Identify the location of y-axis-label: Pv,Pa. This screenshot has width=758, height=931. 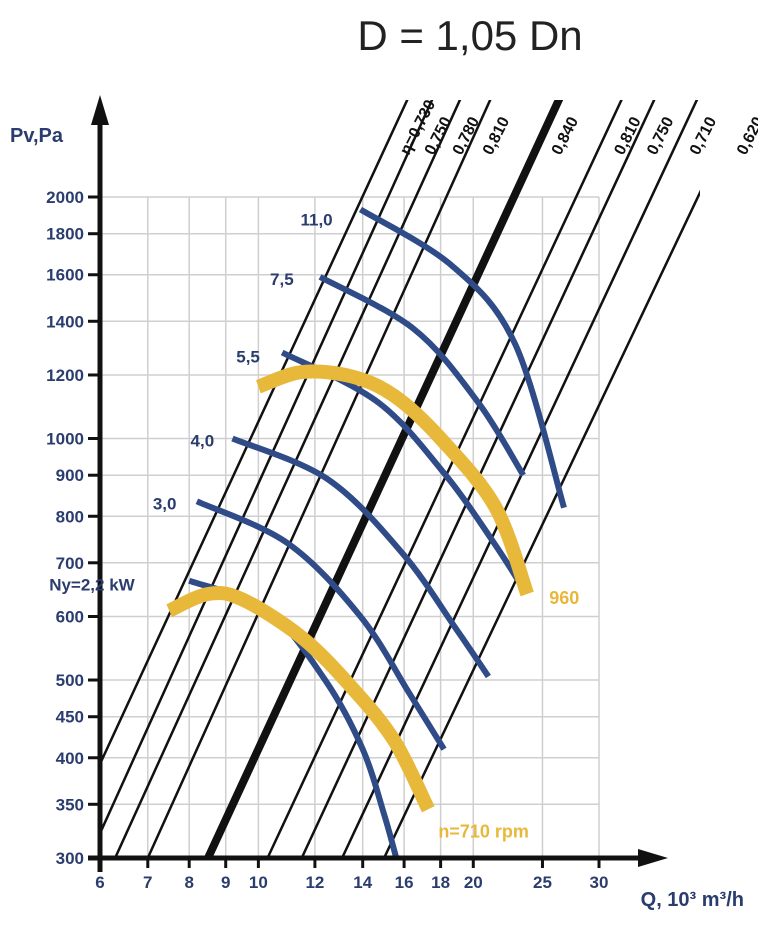
(37, 136).